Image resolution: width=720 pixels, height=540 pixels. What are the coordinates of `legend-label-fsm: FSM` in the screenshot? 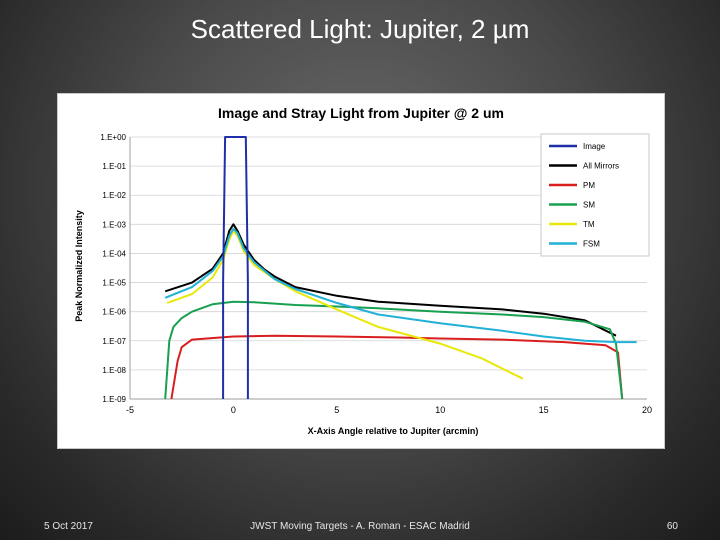 It's located at (591, 244).